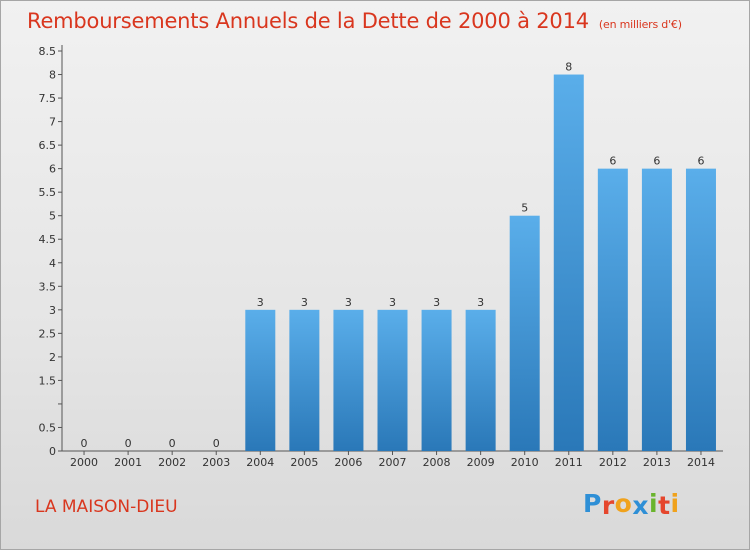  Describe the element at coordinates (437, 462) in the screenshot. I see `x-tick-label: 2008` at that location.